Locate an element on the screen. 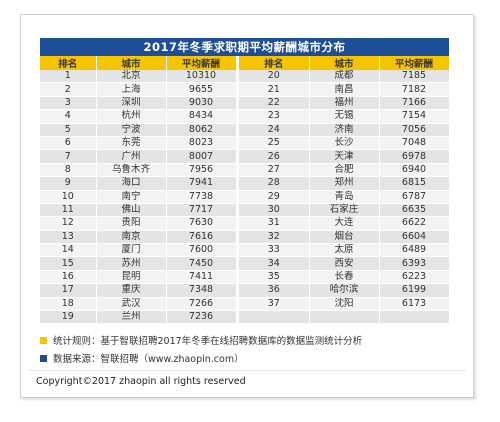 Image resolution: width=500 pixels, height=422 pixels. right-city-cell: 西安 is located at coordinates (344, 263).